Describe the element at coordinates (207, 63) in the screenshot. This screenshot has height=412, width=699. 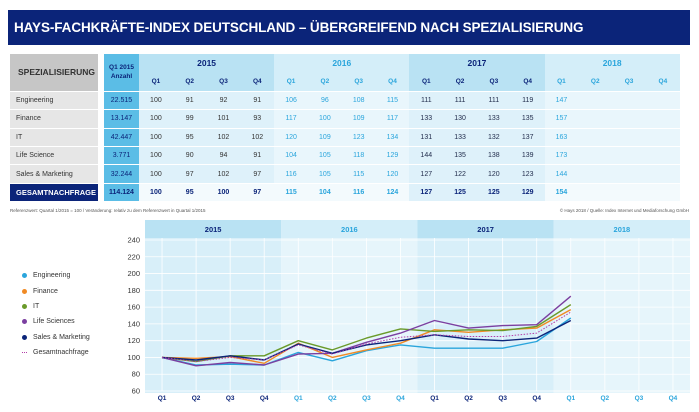
I see `year-header: 2015` at that location.